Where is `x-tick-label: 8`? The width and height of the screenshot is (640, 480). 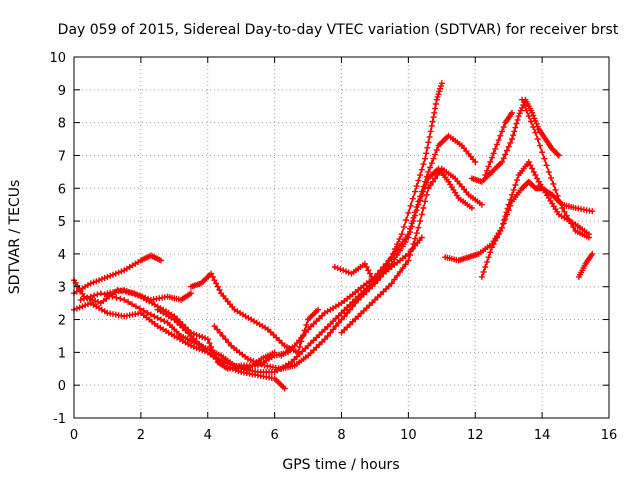 x-tick-label: 8 is located at coordinates (341, 435).